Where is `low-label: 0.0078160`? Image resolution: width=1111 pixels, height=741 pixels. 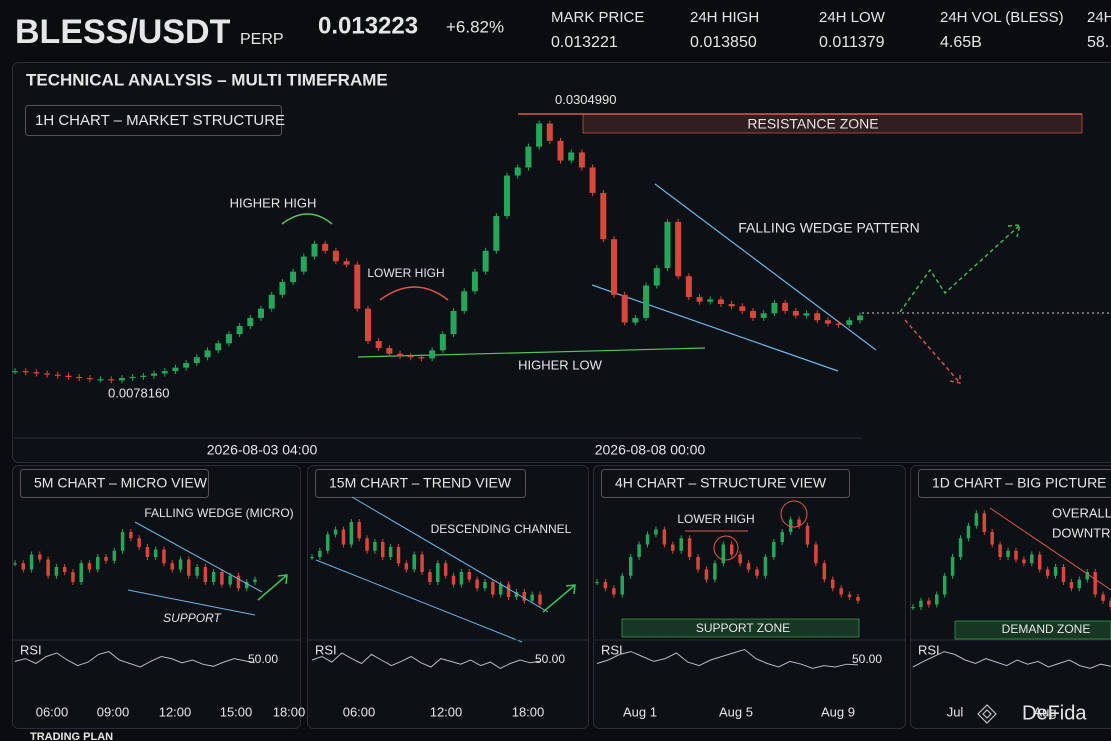 low-label: 0.0078160 is located at coordinates (138, 393).